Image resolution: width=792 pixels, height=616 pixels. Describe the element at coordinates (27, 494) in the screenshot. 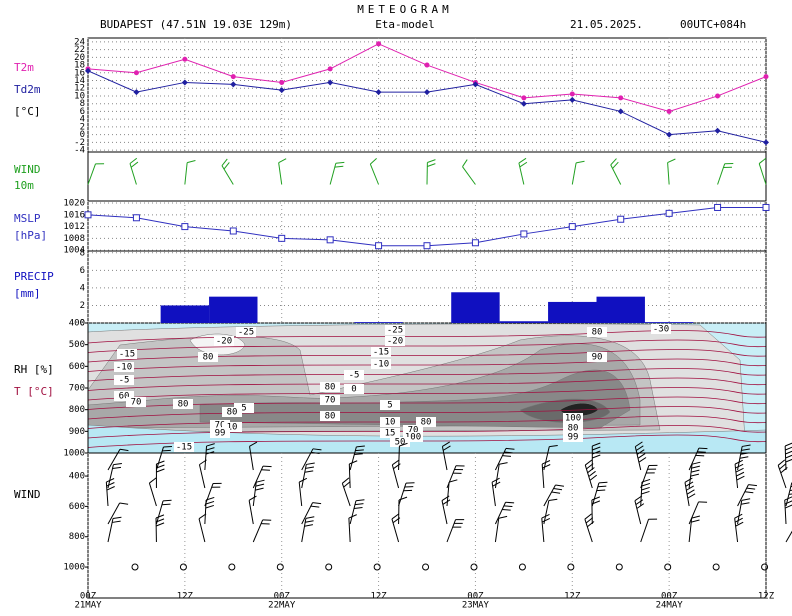

I see `label: WIND` at that location.